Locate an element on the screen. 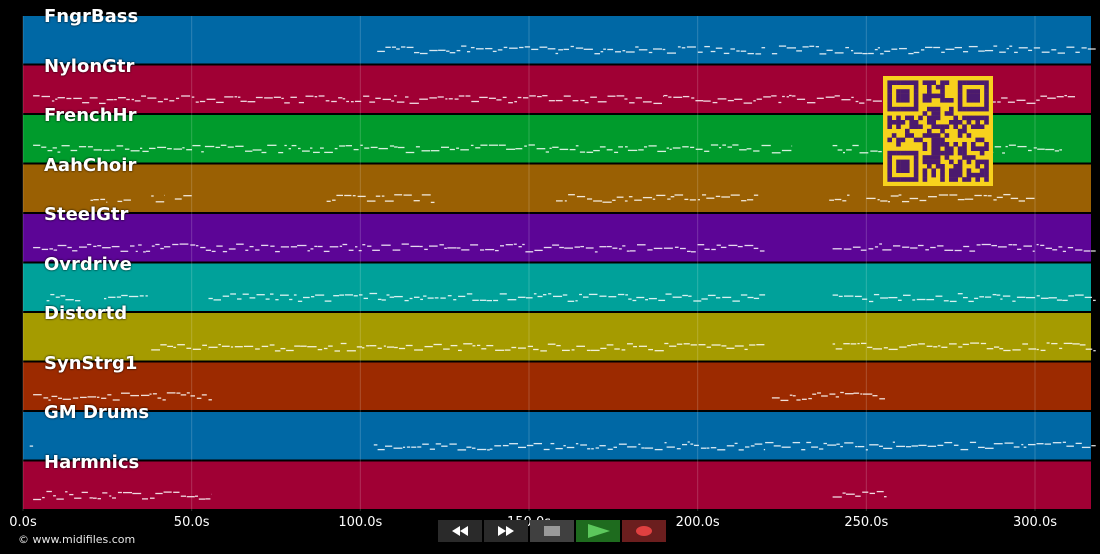  copyright-text: © www.midifiles.com is located at coordinates (77, 539).